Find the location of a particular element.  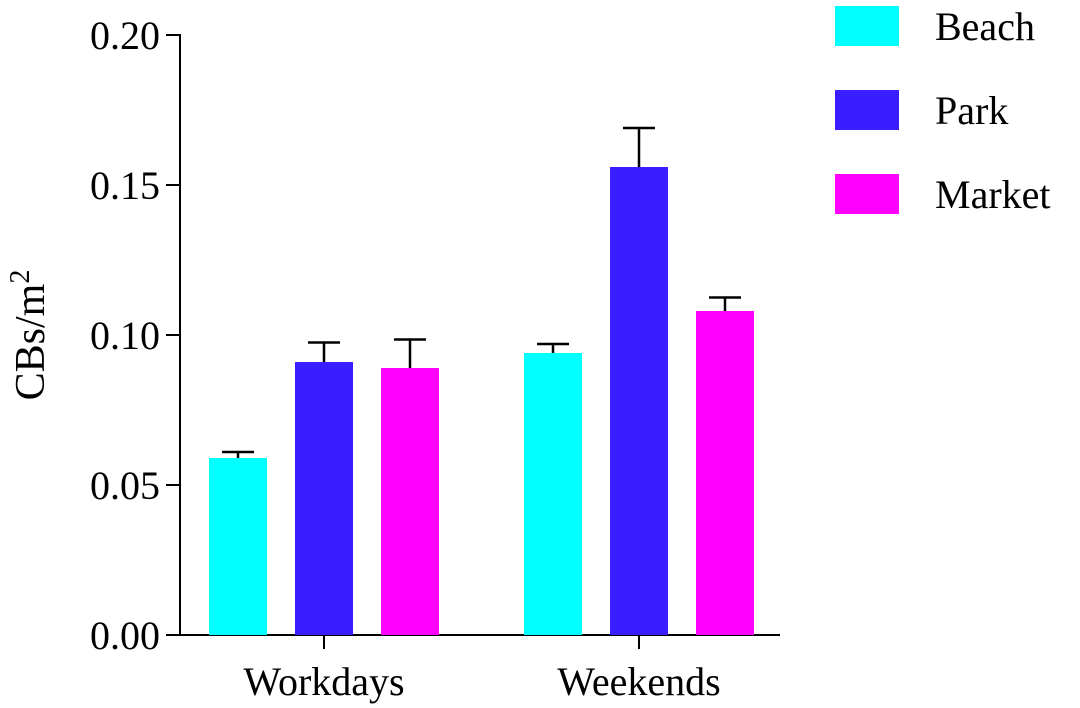

y-tick-label: 0.15 is located at coordinates (125, 185).